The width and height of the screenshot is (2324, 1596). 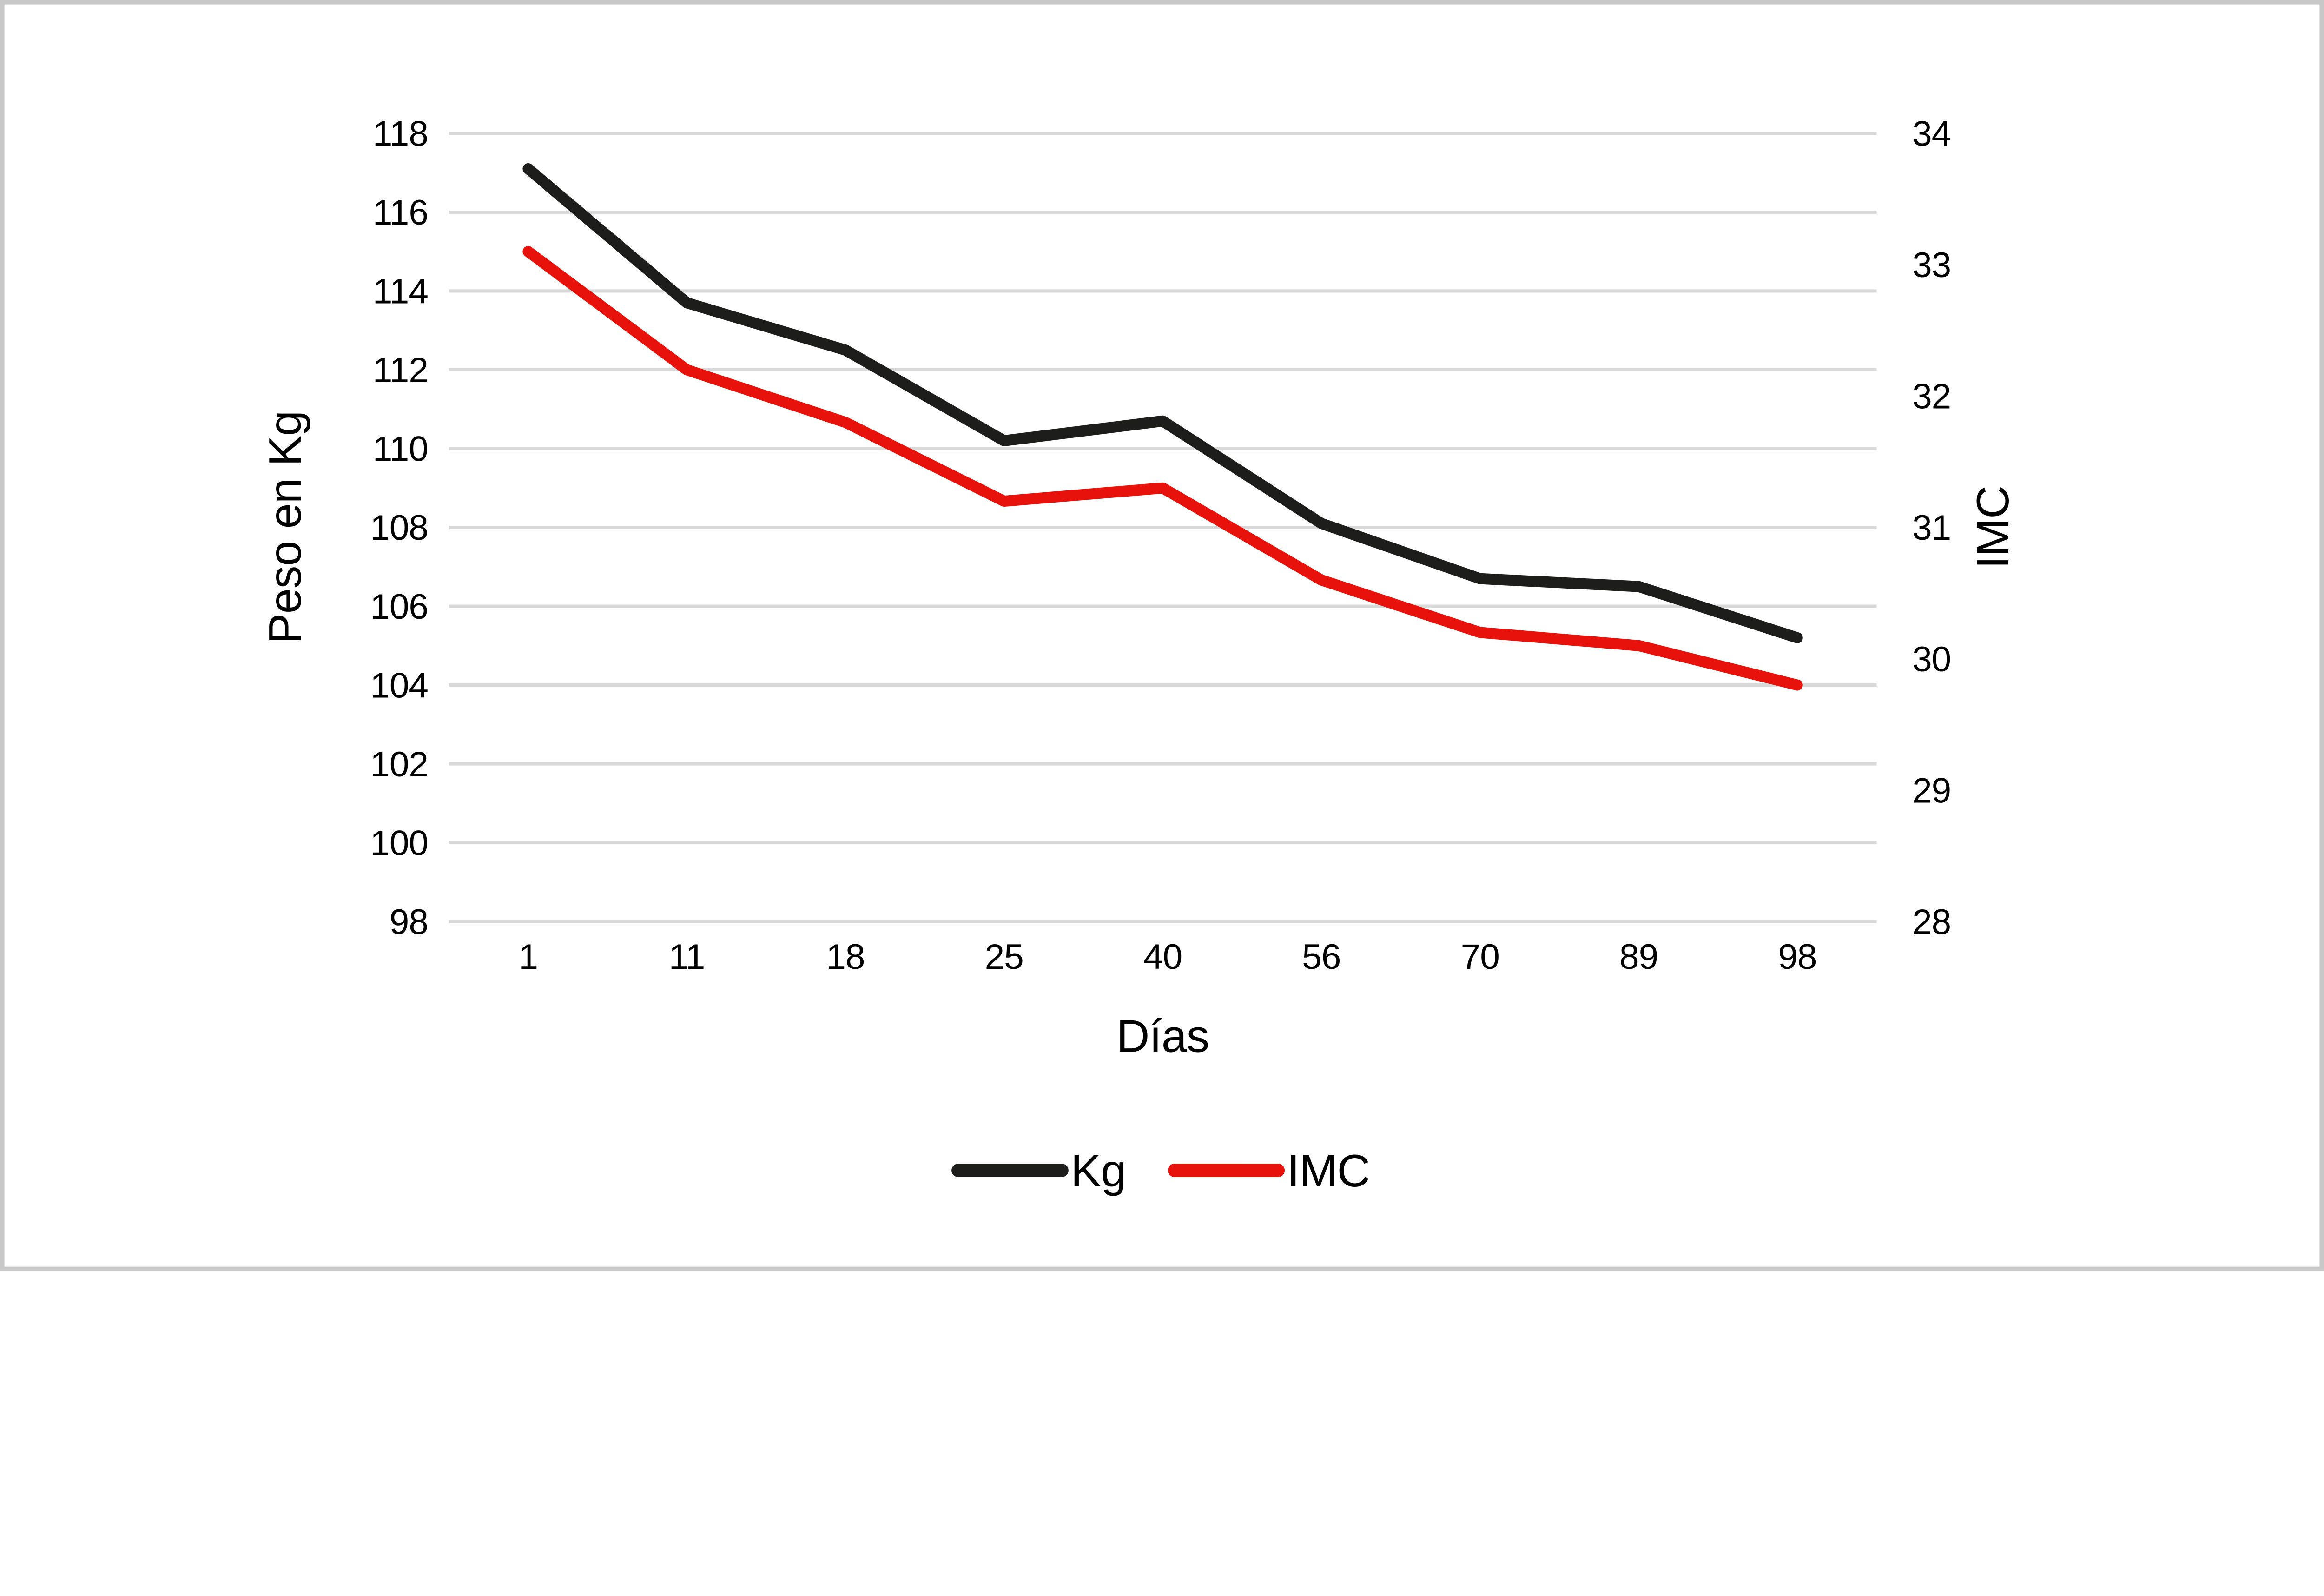 What do you see at coordinates (1931, 134) in the screenshot?
I see `right-axis-tick-label: 34` at bounding box center [1931, 134].